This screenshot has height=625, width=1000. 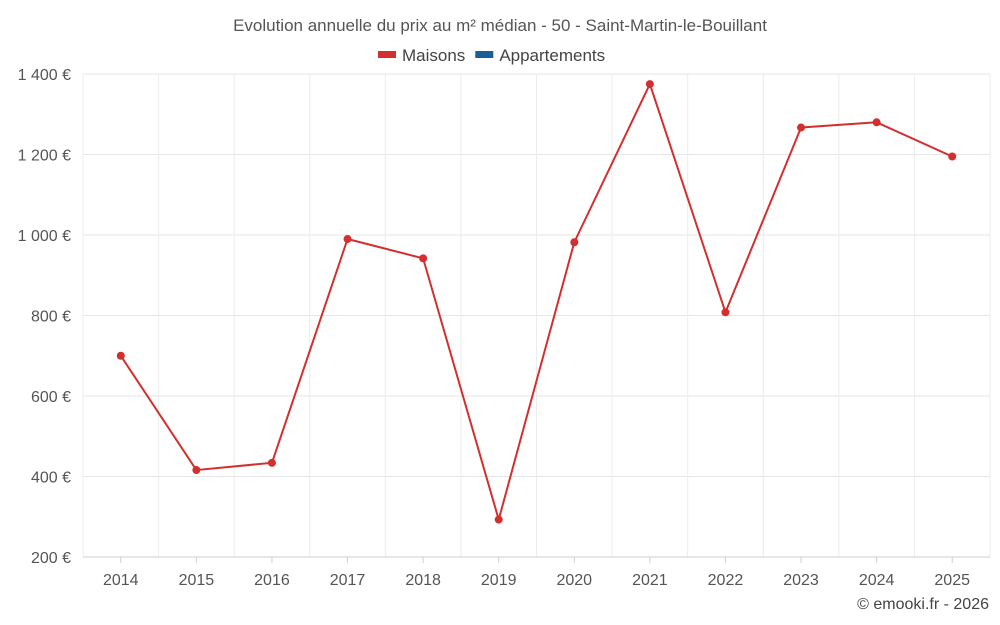 I want to click on legend-item-appartements: Appartements, so click(x=540, y=55).